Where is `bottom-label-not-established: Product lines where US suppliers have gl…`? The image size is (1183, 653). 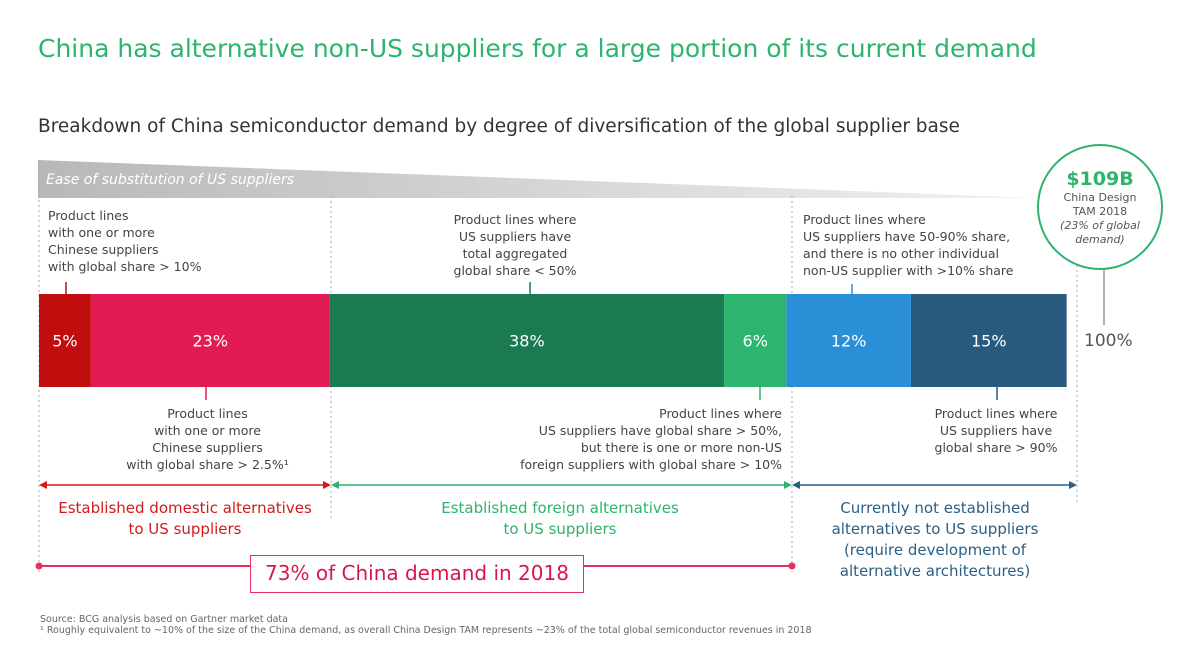 bottom-label-not-established: Product lines where US suppliers have gl… is located at coordinates (996, 430).